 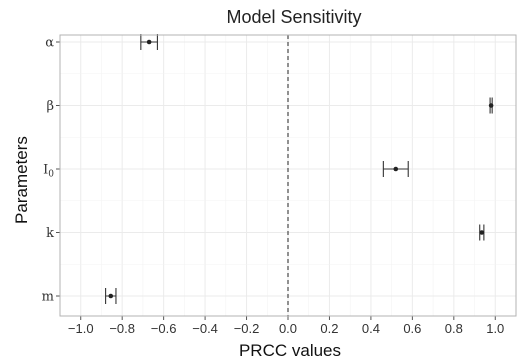 I want to click on y-category-label: I0, so click(x=48, y=171).